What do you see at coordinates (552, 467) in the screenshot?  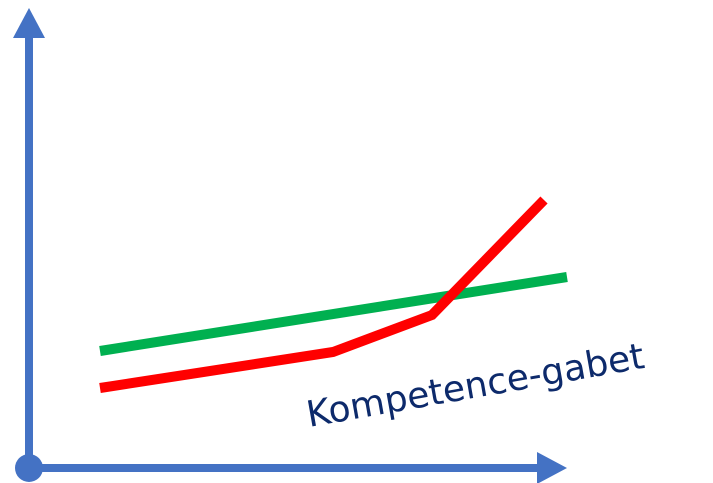 I see `x-axis-arrowhead` at bounding box center [552, 467].